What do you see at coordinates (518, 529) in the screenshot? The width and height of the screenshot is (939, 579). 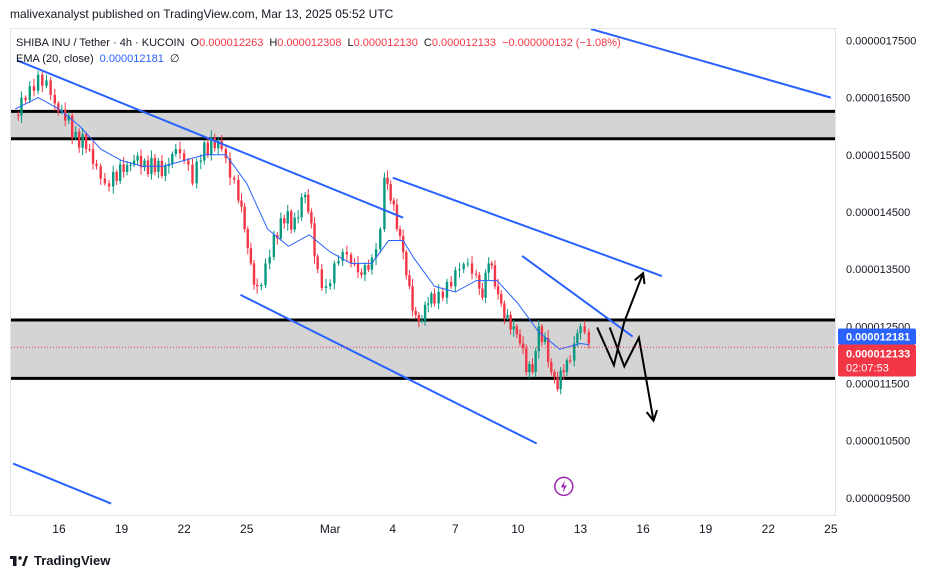 I see `x-tick-label: 10` at bounding box center [518, 529].